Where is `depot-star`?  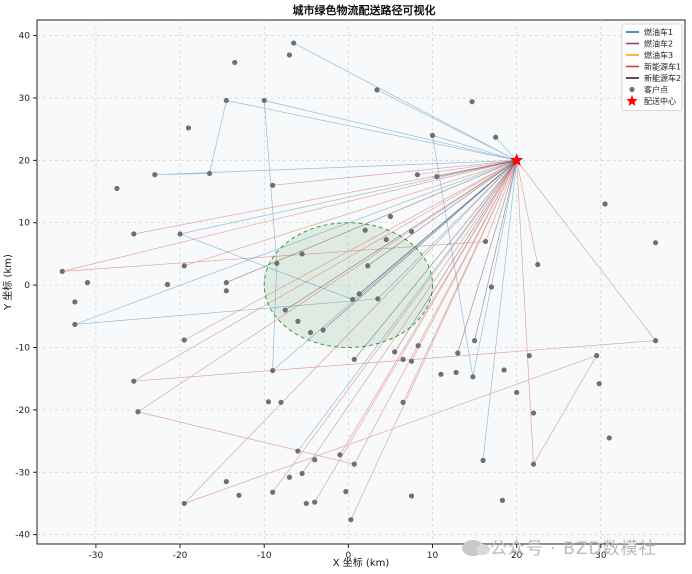 depot-star is located at coordinates (517, 159).